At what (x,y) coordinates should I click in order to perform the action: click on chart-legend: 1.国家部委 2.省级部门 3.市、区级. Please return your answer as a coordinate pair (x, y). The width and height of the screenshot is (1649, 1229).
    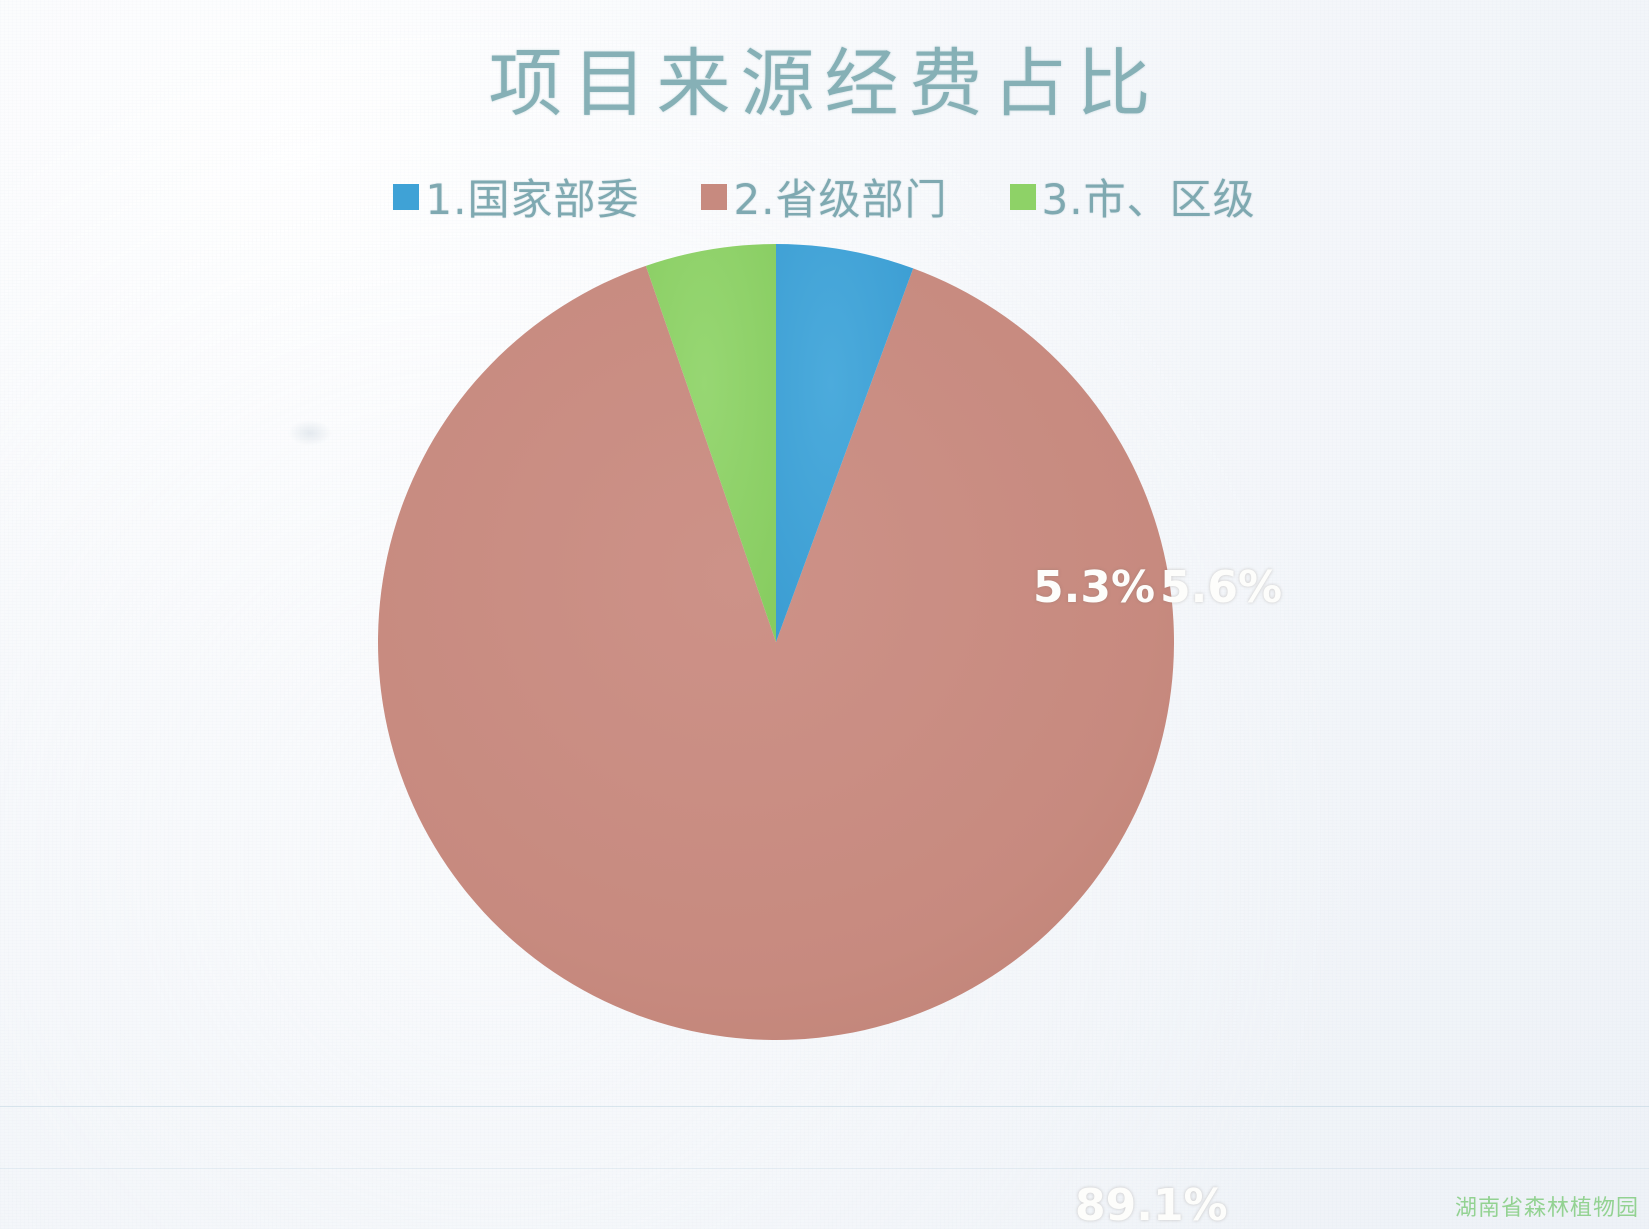
    Looking at the image, I should click on (824, 196).